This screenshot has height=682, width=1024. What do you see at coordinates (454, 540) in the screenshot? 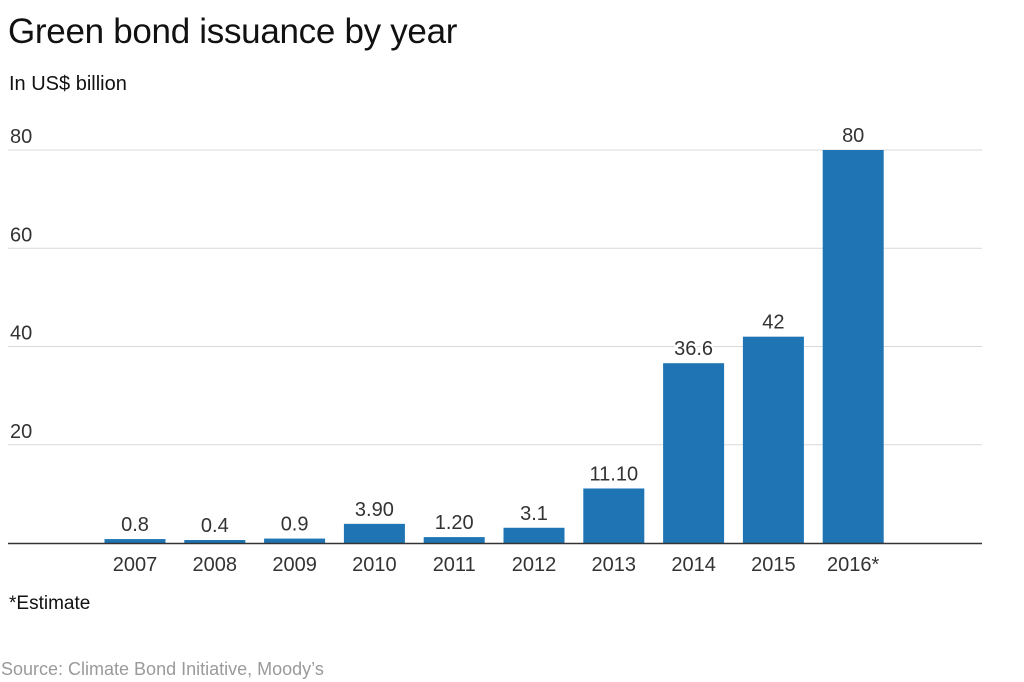
I see `bar-2011` at bounding box center [454, 540].